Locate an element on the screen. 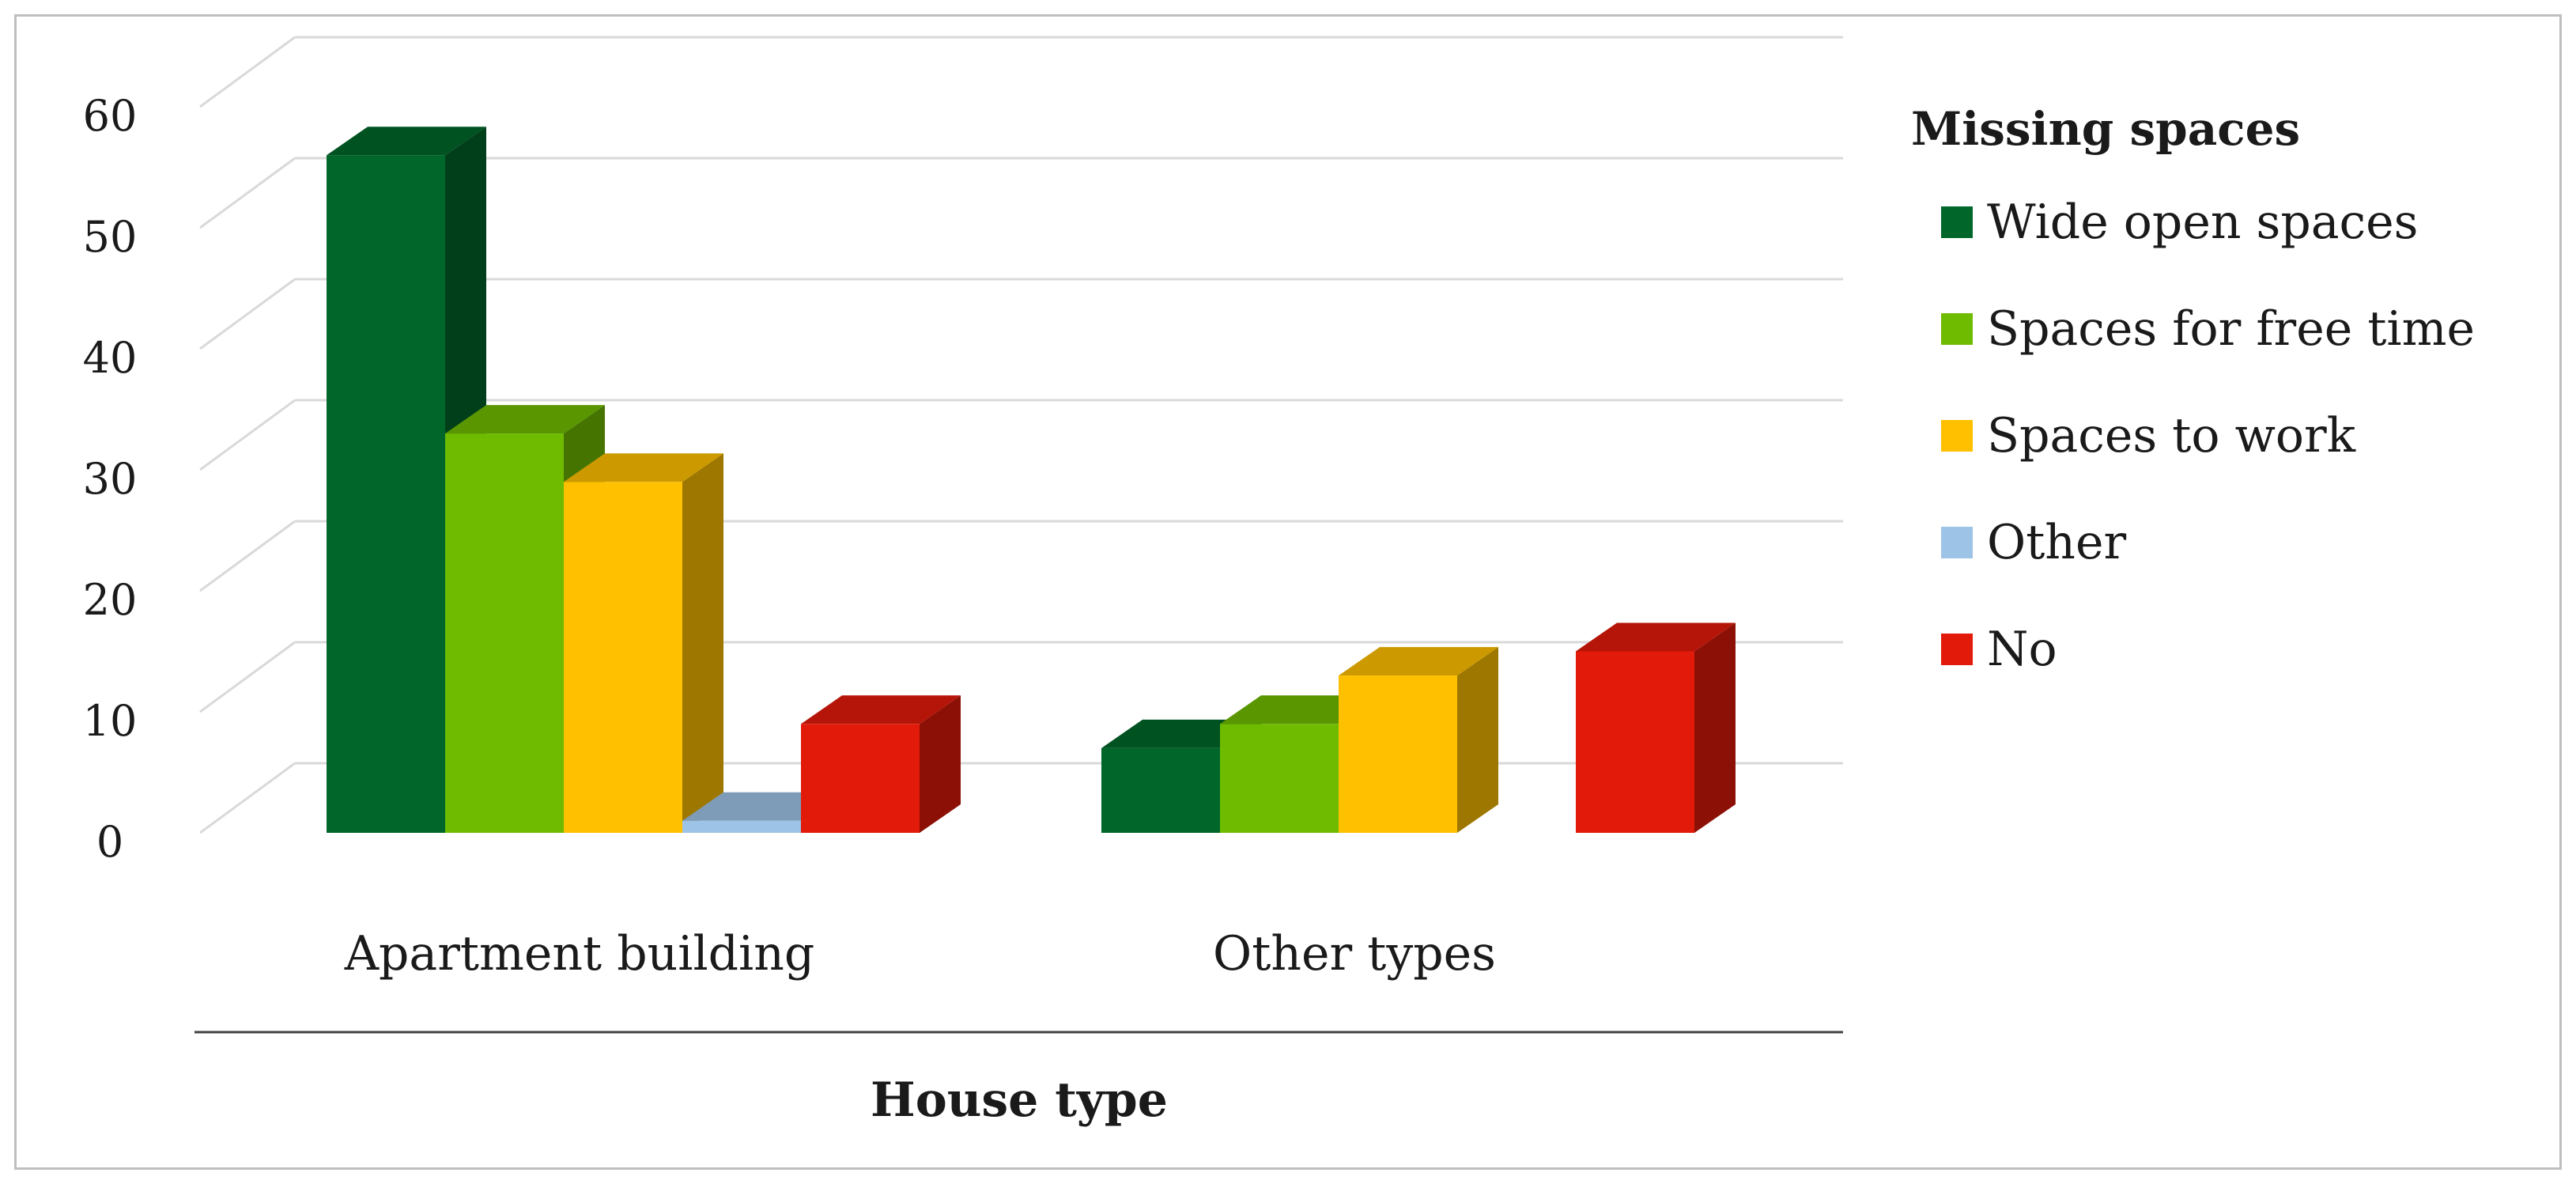 This screenshot has width=2576, height=1184. legend-title: Missing spaces is located at coordinates (2105, 129).